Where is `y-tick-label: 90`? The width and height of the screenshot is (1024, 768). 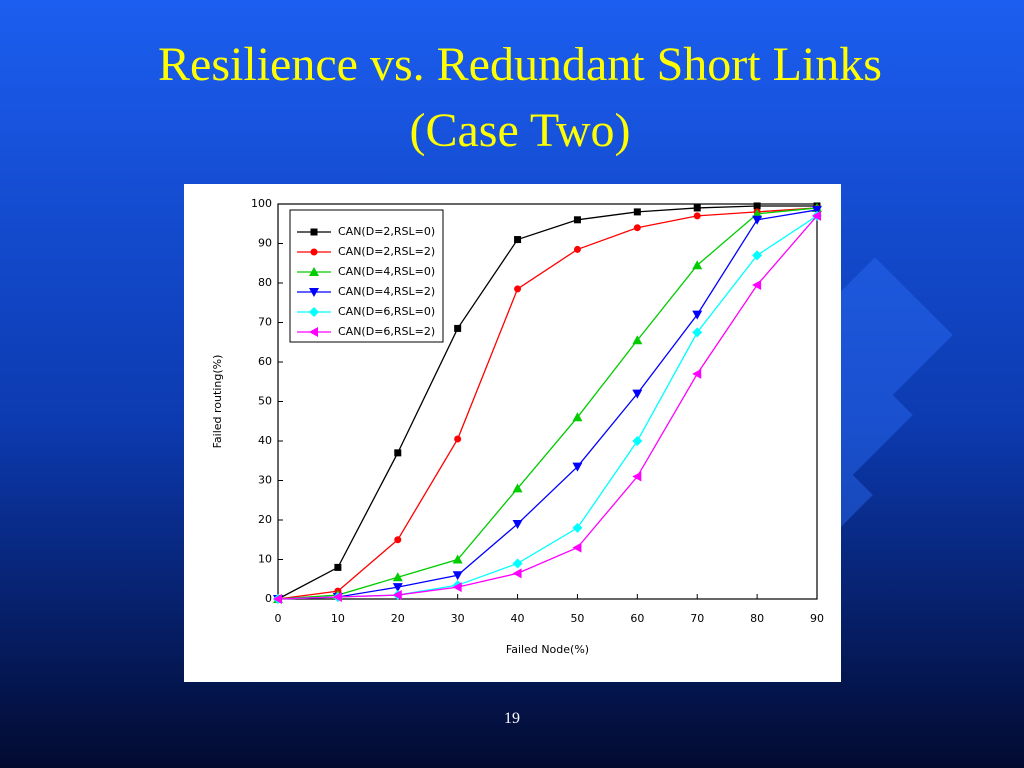 y-tick-label: 90 is located at coordinates (265, 243).